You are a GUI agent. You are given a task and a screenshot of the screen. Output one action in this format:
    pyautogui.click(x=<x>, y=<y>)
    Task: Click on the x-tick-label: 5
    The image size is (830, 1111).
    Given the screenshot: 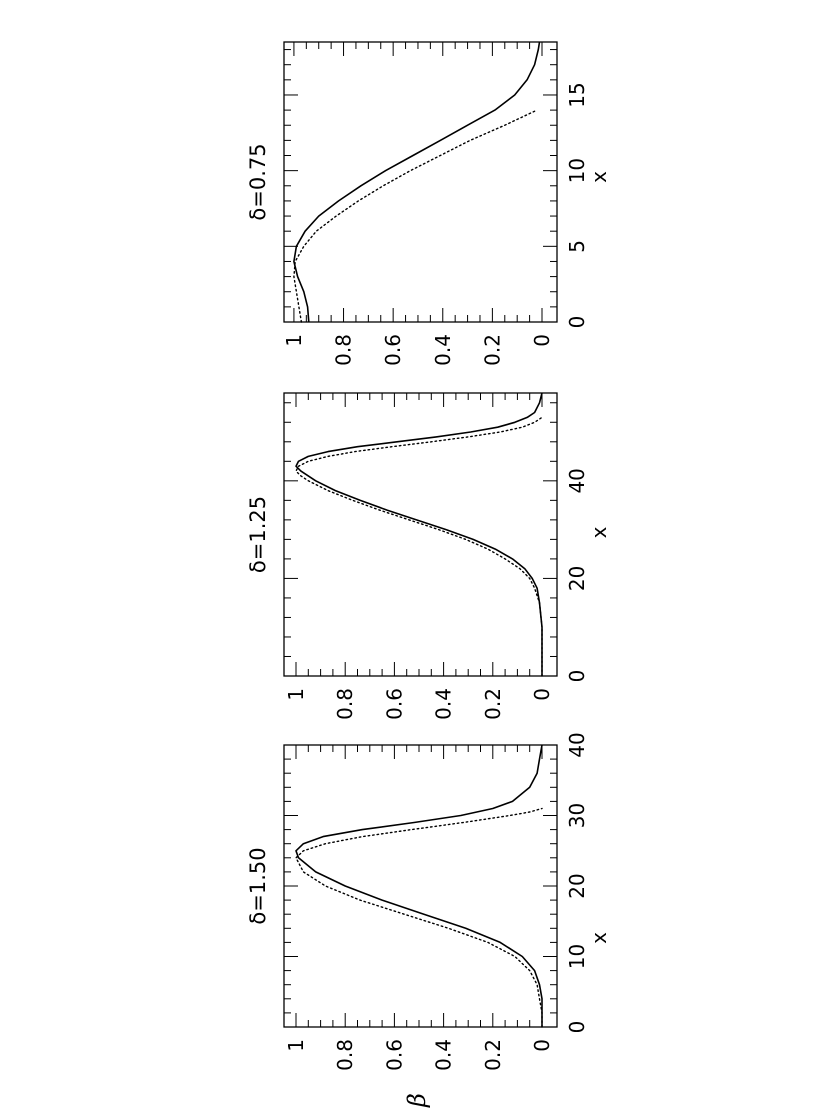 What is the action you would take?
    pyautogui.click(x=577, y=246)
    